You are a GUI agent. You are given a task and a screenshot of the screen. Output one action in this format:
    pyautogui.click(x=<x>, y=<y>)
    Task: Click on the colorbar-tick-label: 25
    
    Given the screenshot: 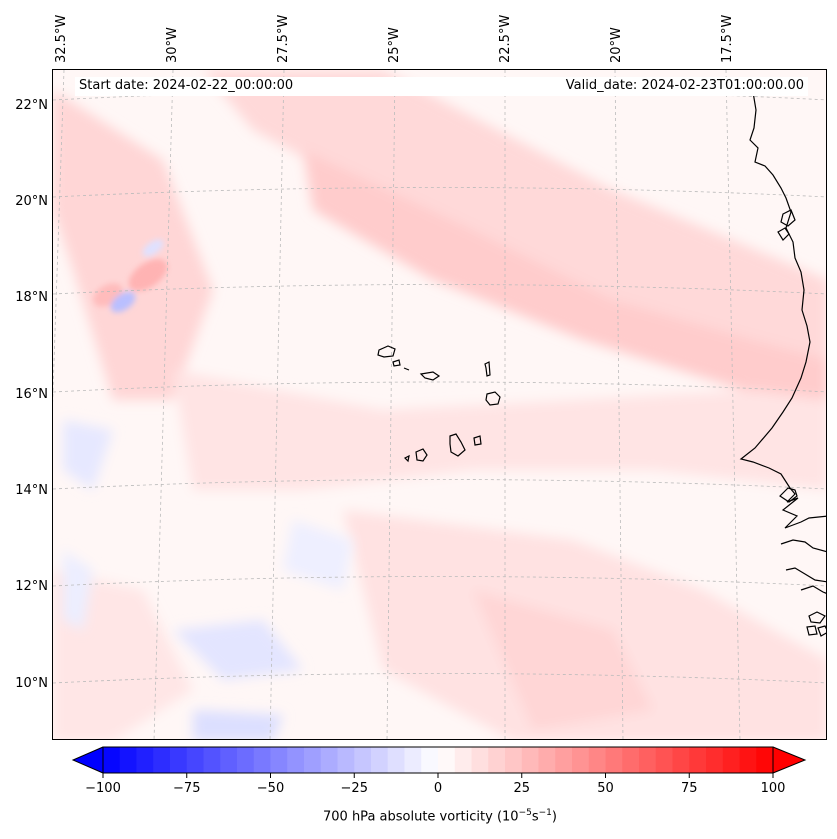 What is the action you would take?
    pyautogui.click(x=522, y=788)
    